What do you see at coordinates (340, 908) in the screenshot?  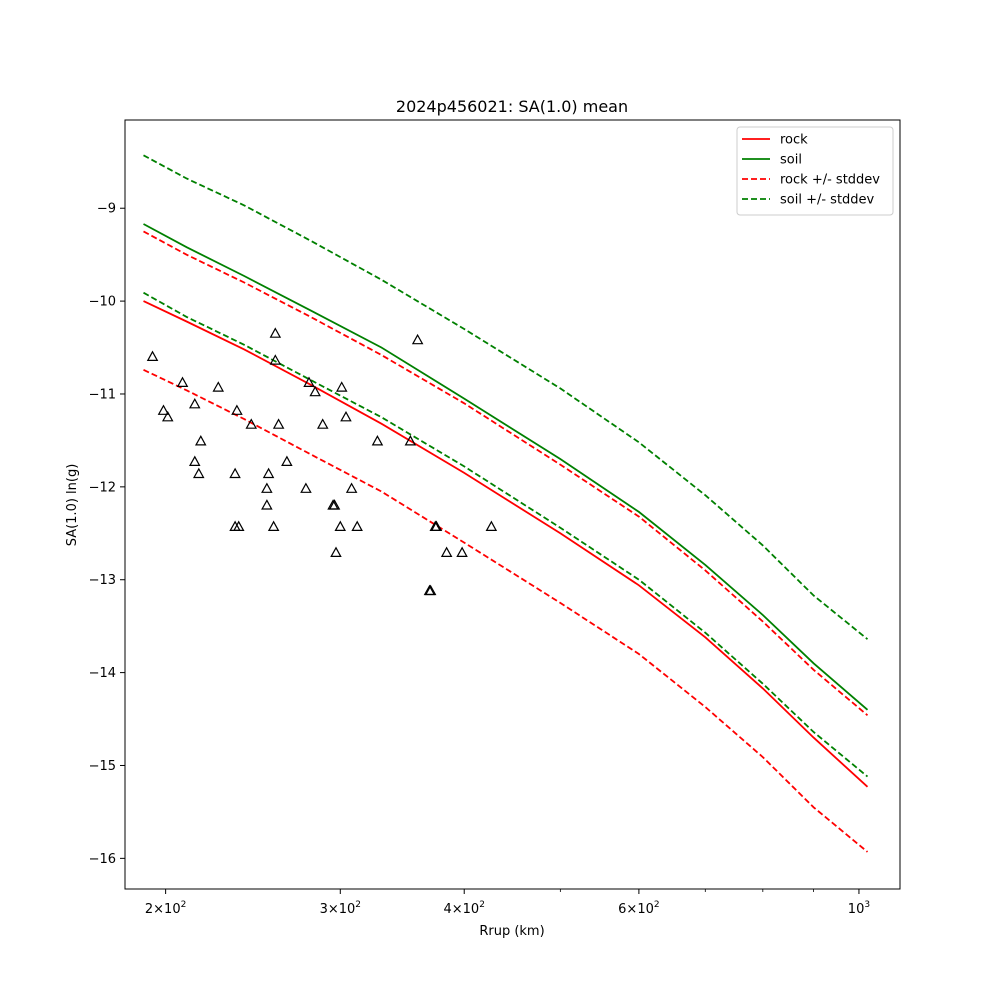 I see `x-tick-label: 3×102` at bounding box center [340, 908].